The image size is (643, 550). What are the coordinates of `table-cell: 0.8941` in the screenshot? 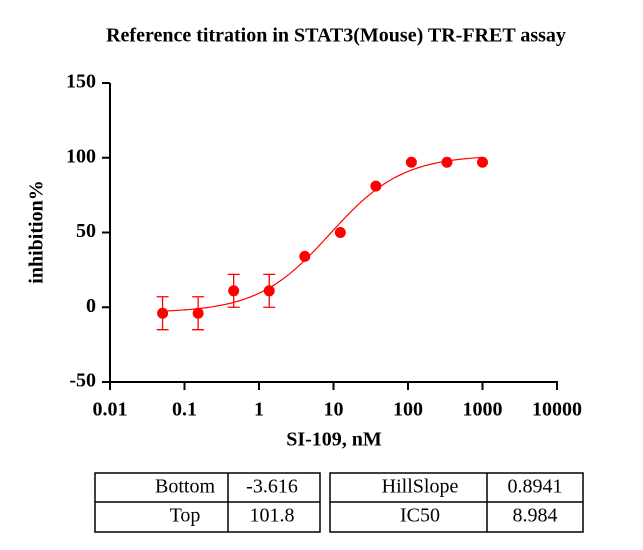 It's located at (535, 487).